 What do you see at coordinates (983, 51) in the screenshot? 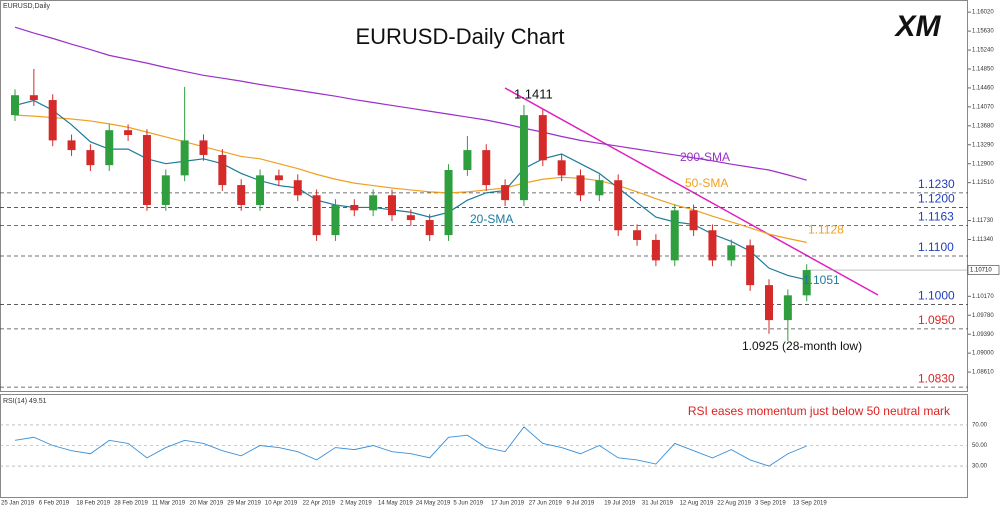
I see `y-tick-label: 1.15240` at bounding box center [983, 51].